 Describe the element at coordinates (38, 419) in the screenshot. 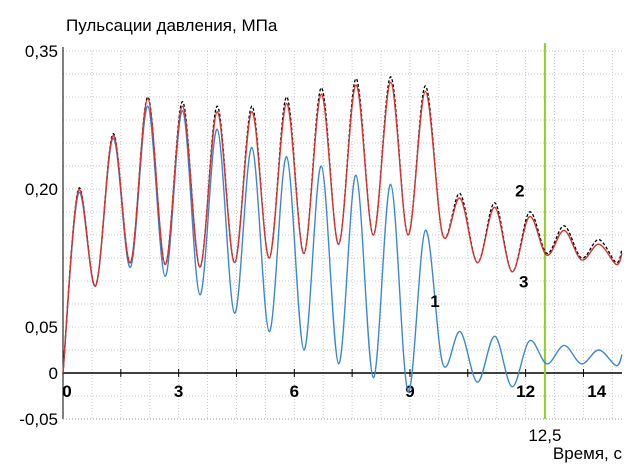

I see `y-tick-label: -0,05` at that location.